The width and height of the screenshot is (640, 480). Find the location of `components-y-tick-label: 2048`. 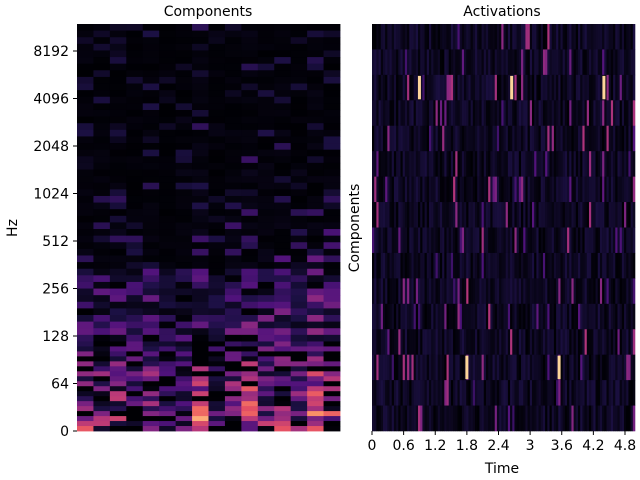

components-y-tick-label: 2048 is located at coordinates (51, 147).